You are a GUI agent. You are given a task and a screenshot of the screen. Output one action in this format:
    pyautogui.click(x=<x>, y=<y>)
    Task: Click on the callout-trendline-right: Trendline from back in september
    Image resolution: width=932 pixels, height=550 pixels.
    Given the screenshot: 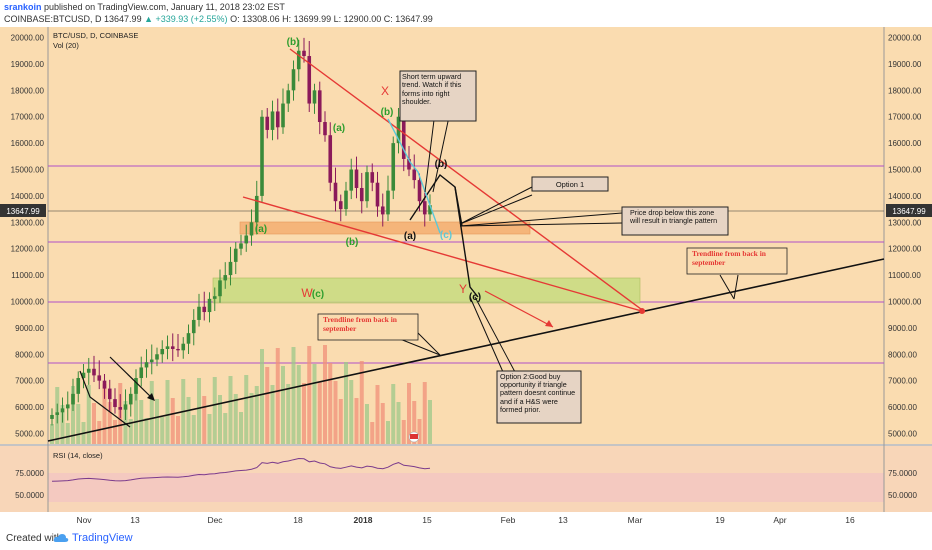 What is the action you would take?
    pyautogui.click(x=737, y=273)
    